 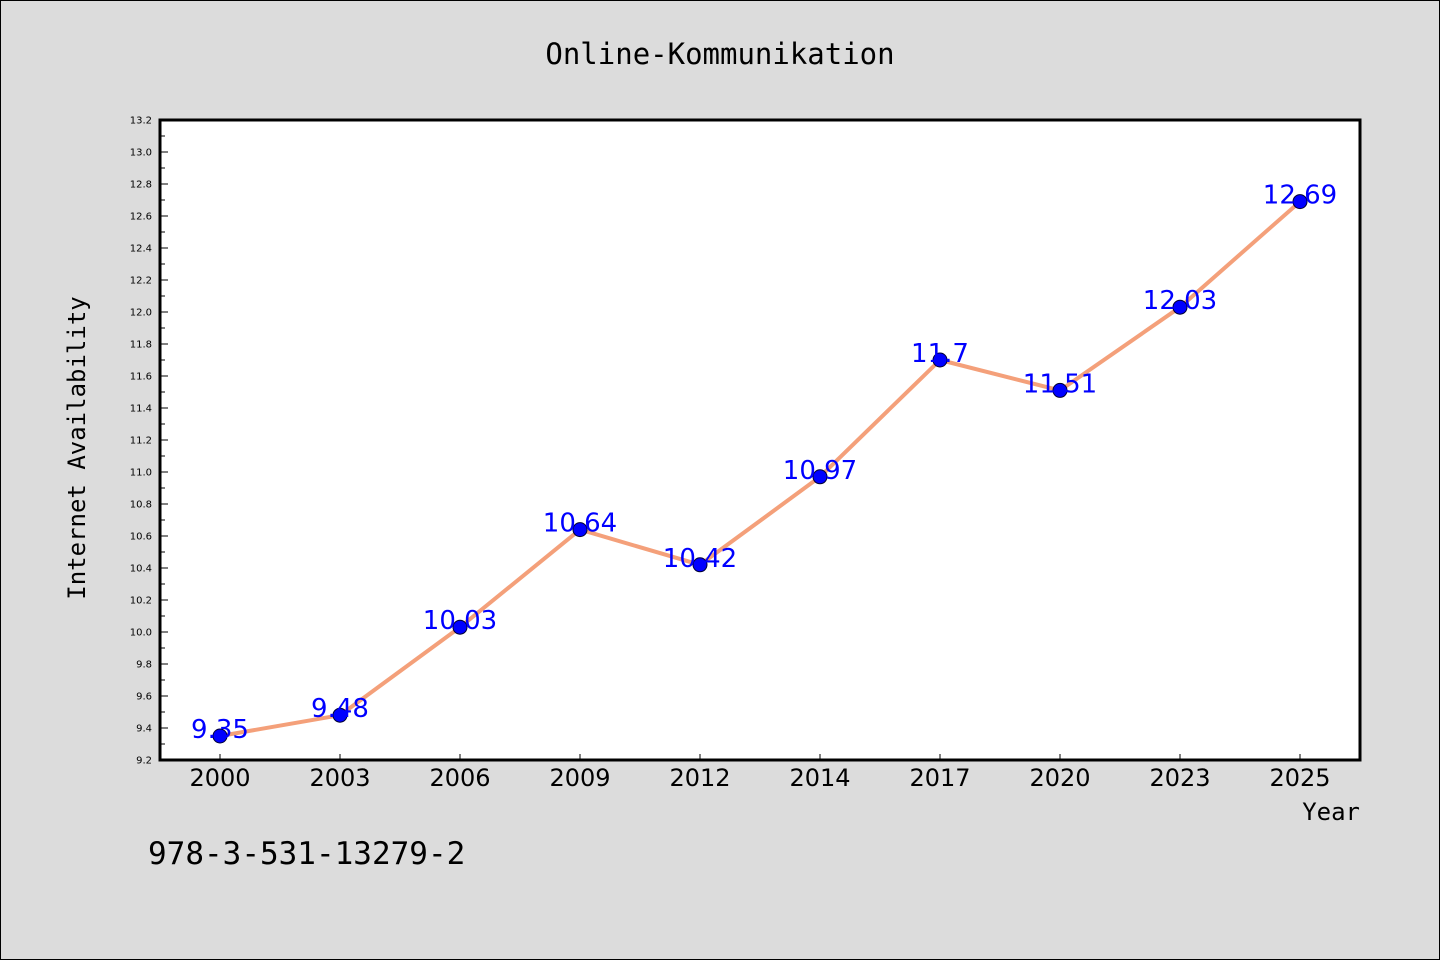 I want to click on data-label: 9.35, so click(x=220, y=730).